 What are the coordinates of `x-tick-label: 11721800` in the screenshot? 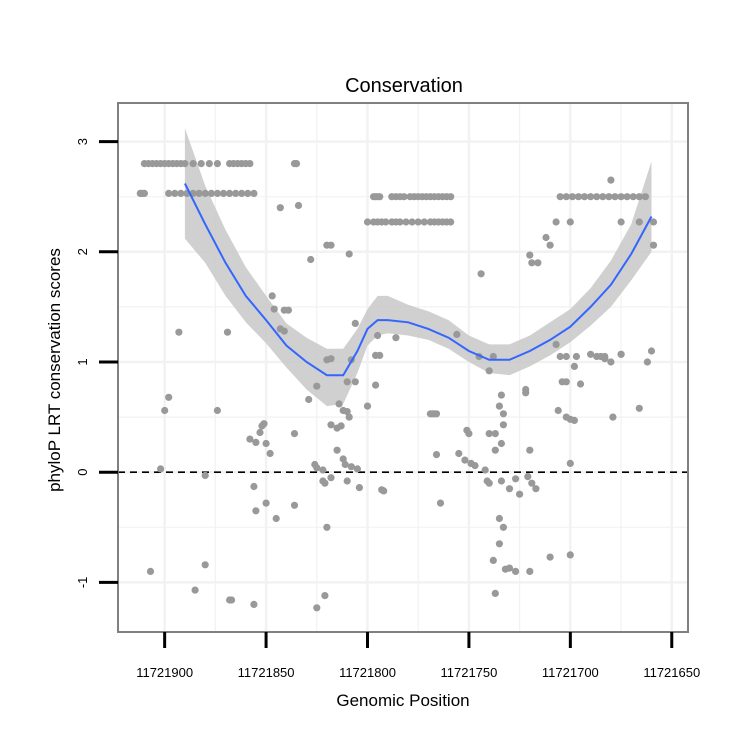 It's located at (367, 672).